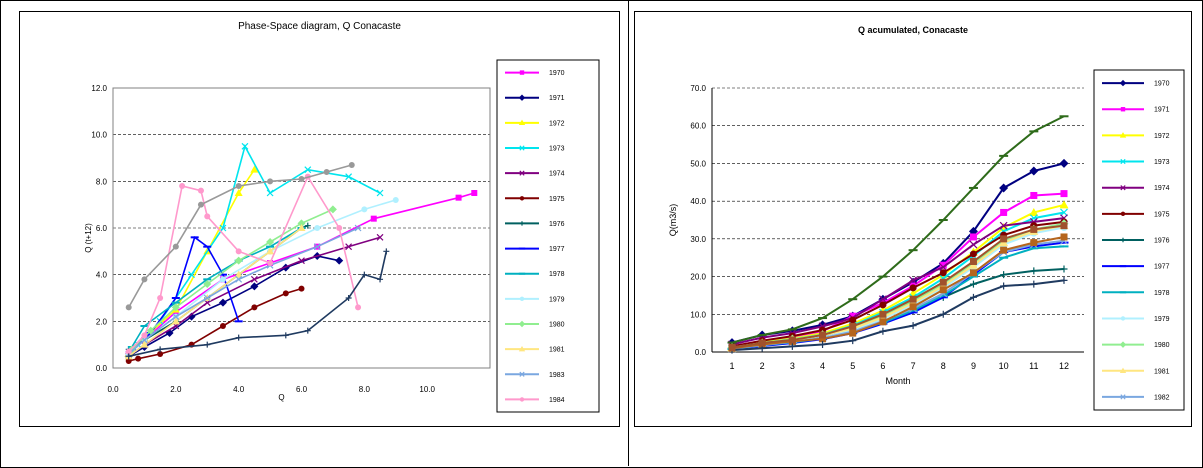 The image size is (1203, 468). What do you see at coordinates (365, 389) in the screenshot?
I see `x-tick-label: 8.0` at bounding box center [365, 389].